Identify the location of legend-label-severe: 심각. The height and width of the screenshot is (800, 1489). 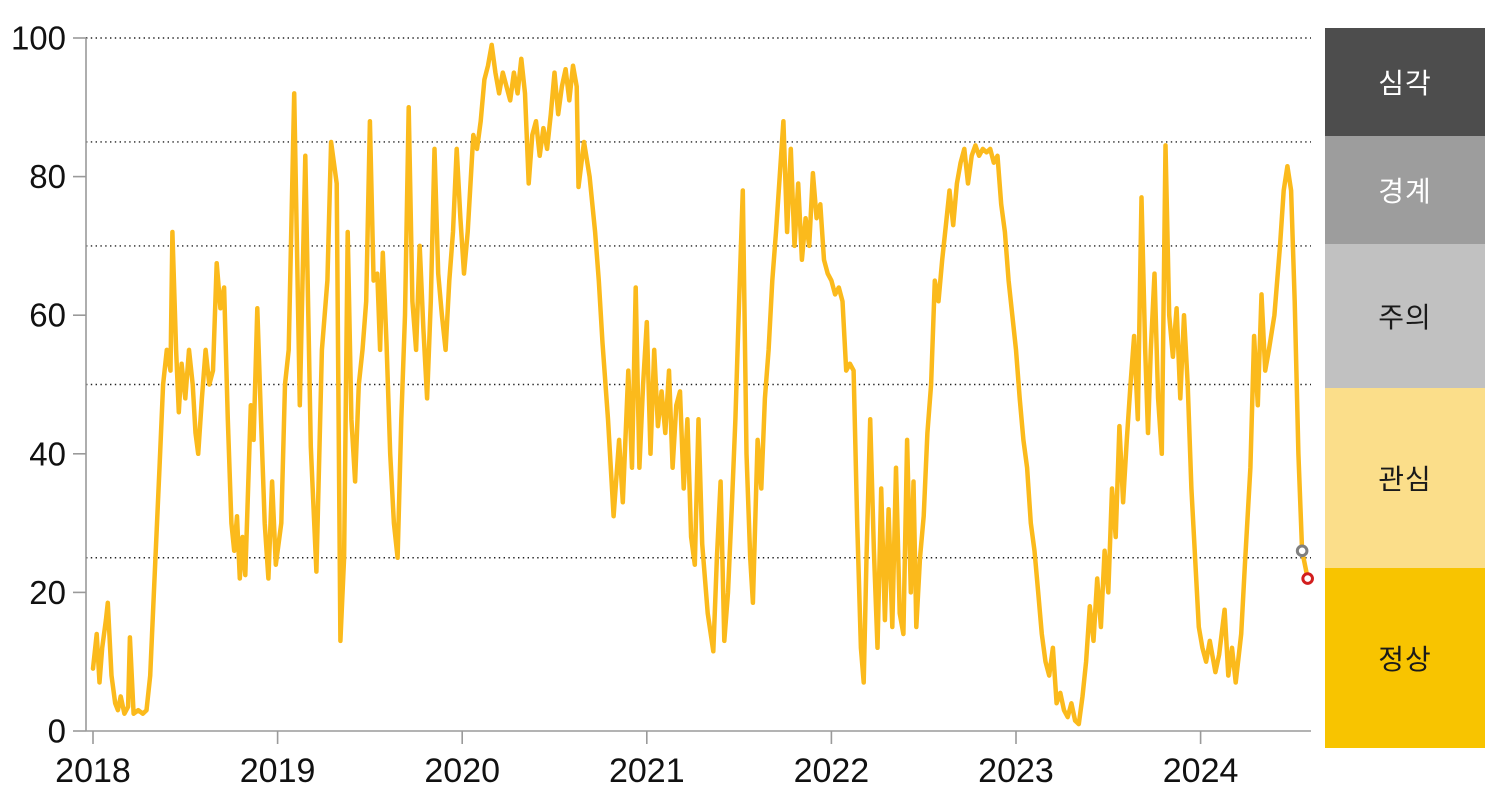
(1405, 83).